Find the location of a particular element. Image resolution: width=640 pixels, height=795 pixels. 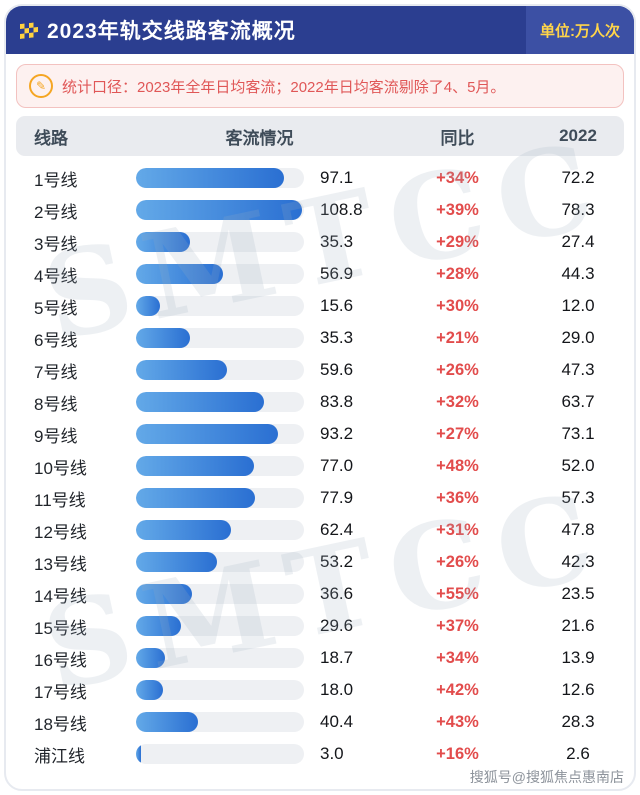

column-header-line: 线路 is located at coordinates (51, 138).